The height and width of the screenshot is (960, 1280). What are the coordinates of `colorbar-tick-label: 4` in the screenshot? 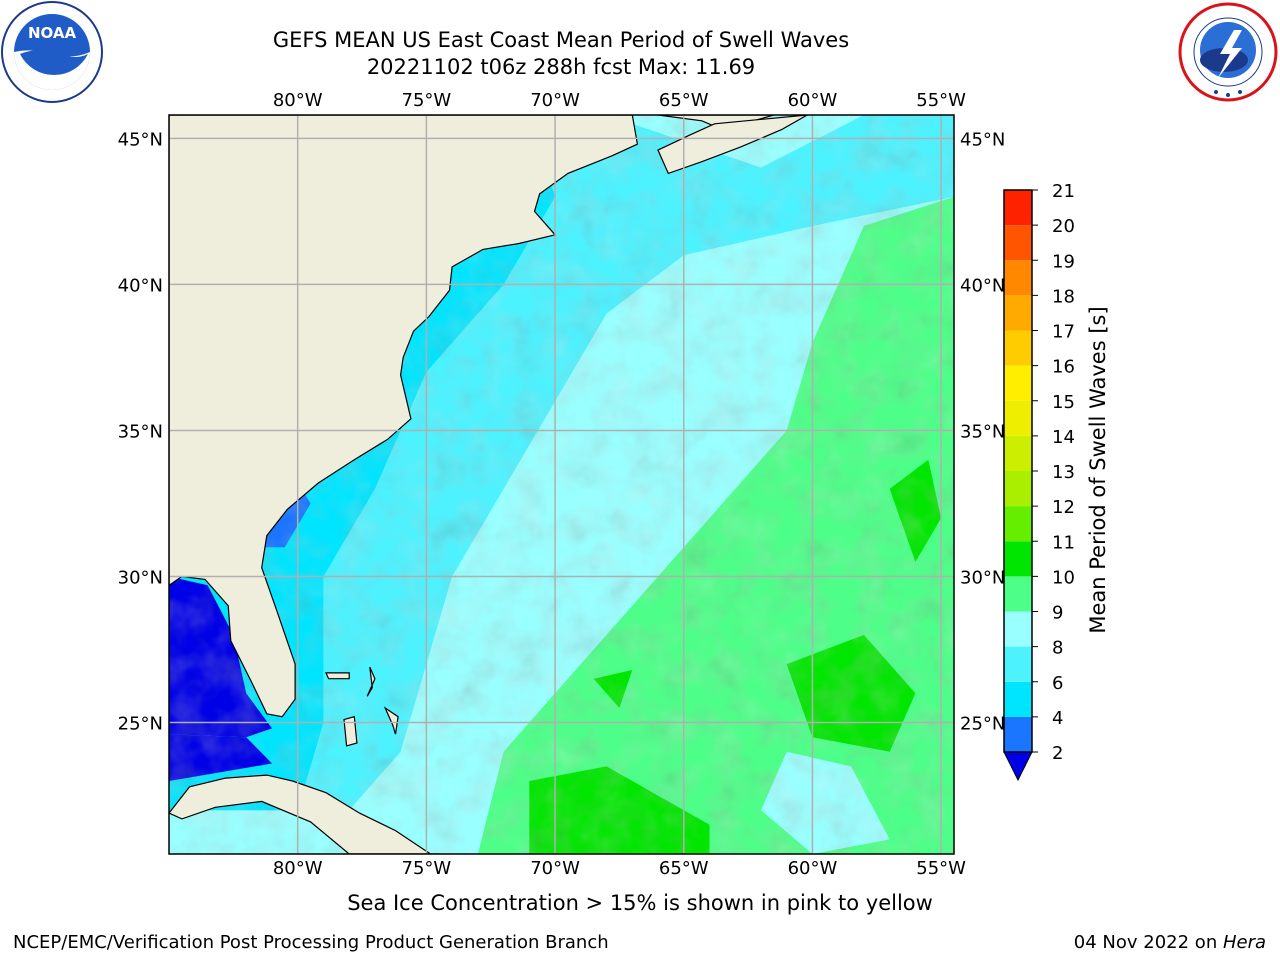 It's located at (1057, 718).